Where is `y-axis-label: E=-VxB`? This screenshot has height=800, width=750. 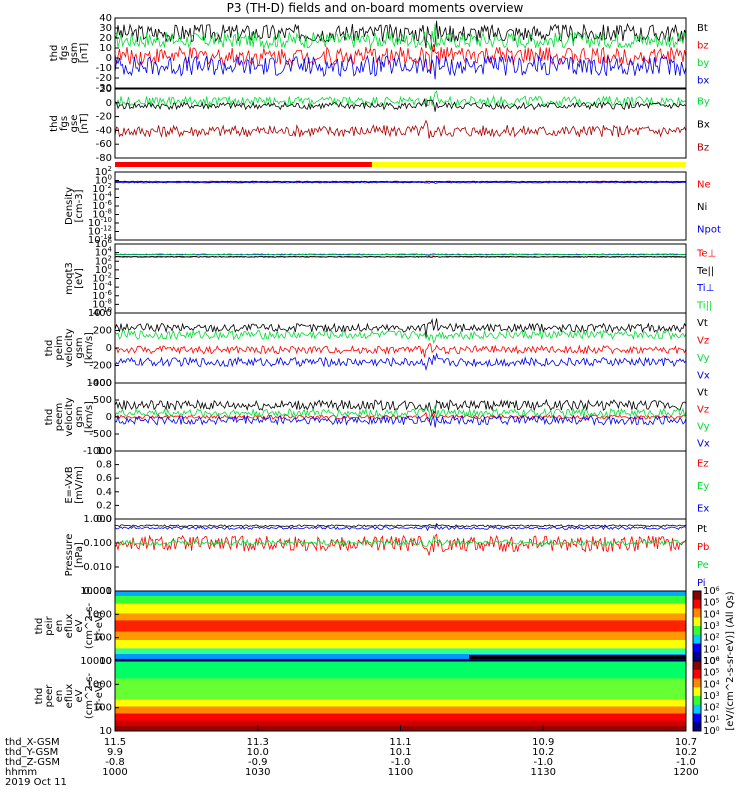
y-axis-label: E=-VxB is located at coordinates (69, 484).